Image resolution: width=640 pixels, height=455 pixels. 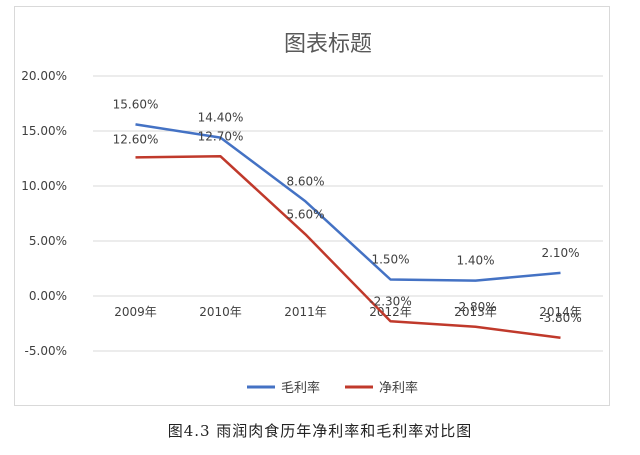 What do you see at coordinates (46, 351) in the screenshot?
I see `y-tick-label: -5.00%` at bounding box center [46, 351].